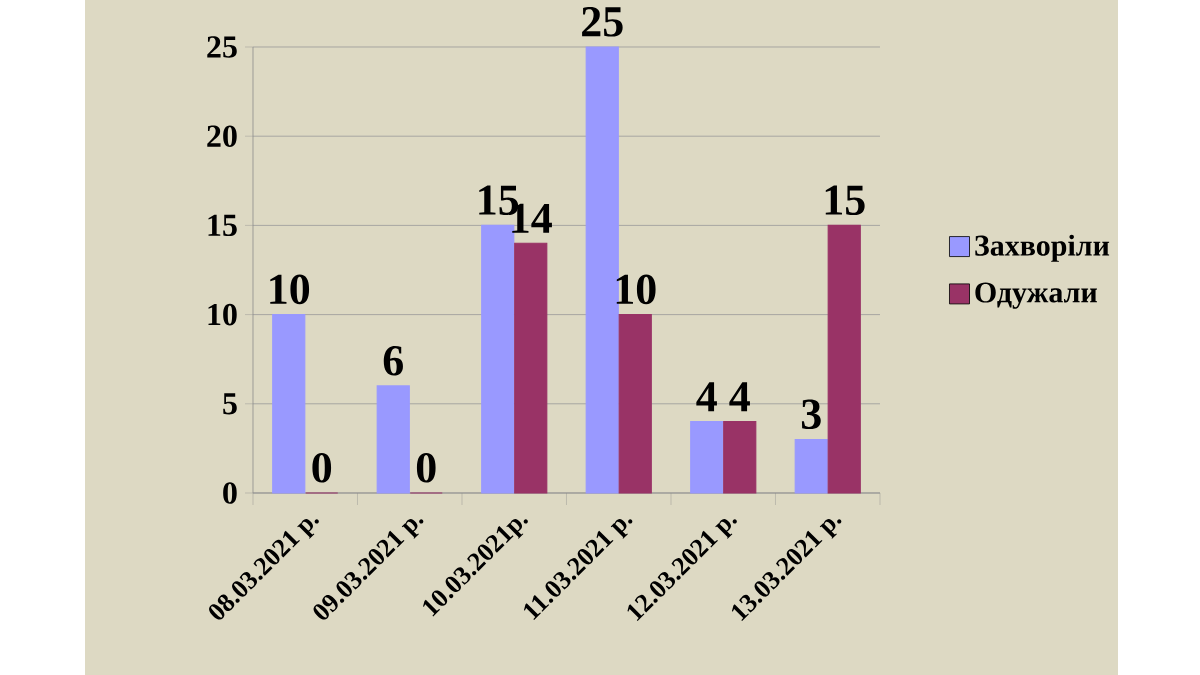 This screenshot has height=675, width=1200. Describe the element at coordinates (230, 493) in the screenshot. I see `y-tick-label: 0` at that location.